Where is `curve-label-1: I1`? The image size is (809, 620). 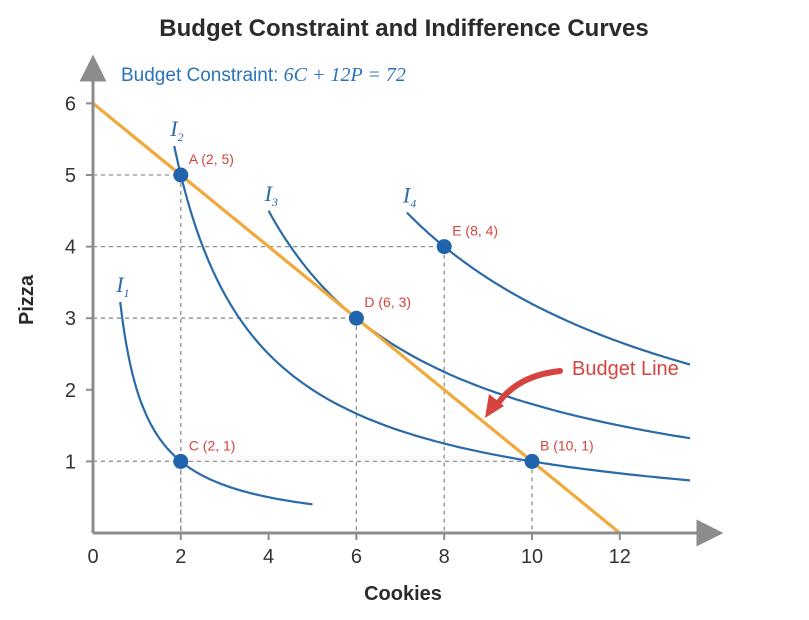 curve-label-1: I1 is located at coordinates (122, 286).